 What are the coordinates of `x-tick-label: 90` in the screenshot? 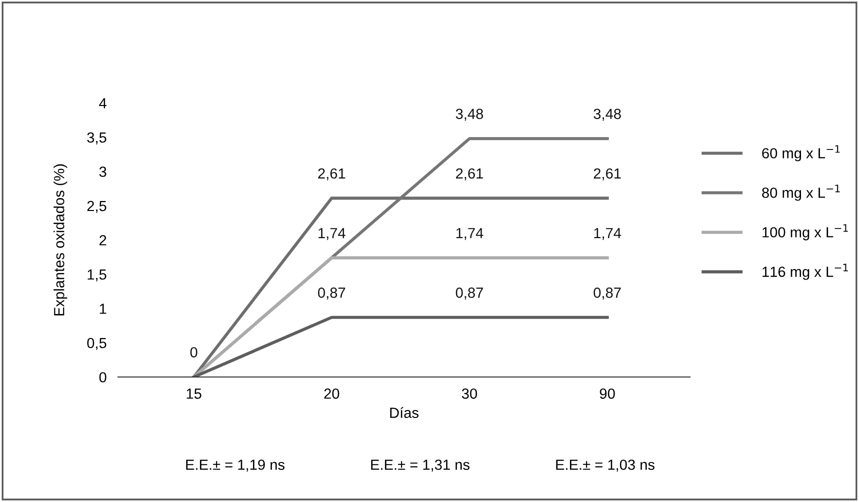 It's located at (607, 393).